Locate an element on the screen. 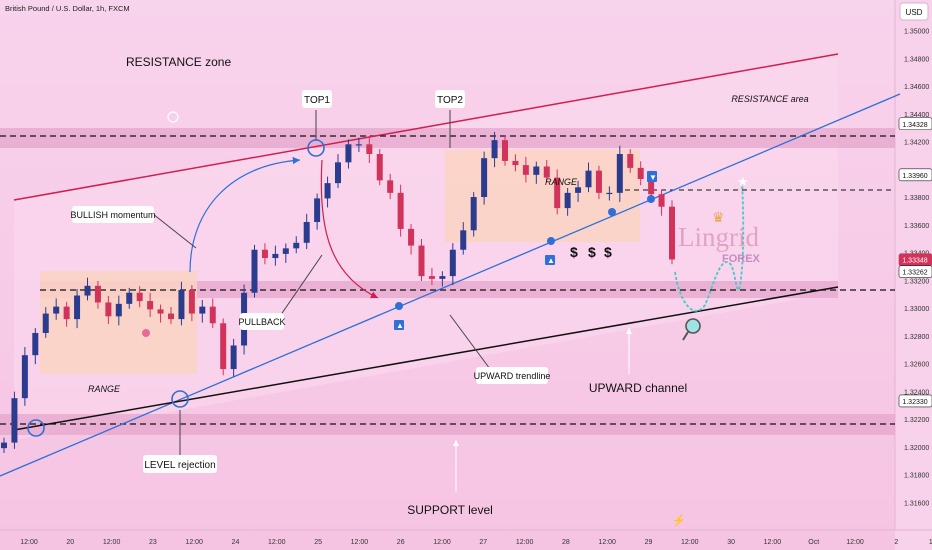 The height and width of the screenshot is (550, 932). price-level-label: 1.32330 is located at coordinates (914, 402).